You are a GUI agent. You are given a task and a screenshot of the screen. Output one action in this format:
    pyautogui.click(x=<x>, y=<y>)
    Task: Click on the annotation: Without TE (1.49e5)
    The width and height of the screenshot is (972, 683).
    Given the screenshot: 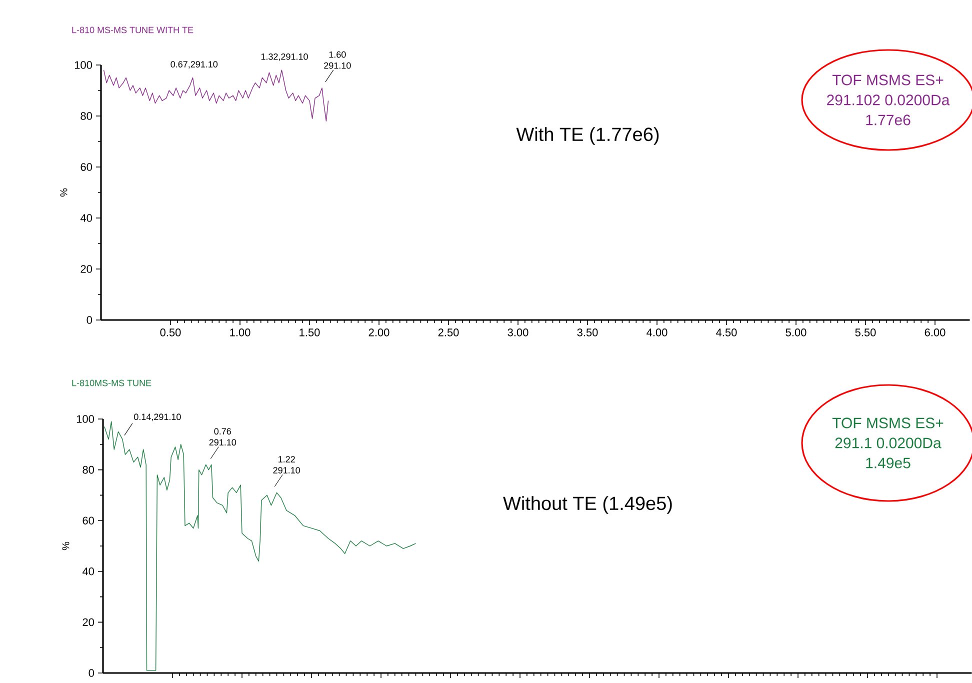 What is the action you would take?
    pyautogui.click(x=587, y=505)
    